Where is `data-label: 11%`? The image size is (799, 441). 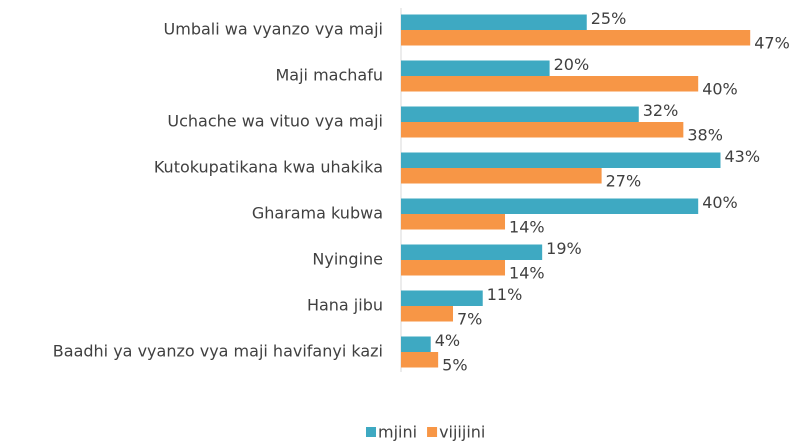 data-label: 11% is located at coordinates (505, 294).